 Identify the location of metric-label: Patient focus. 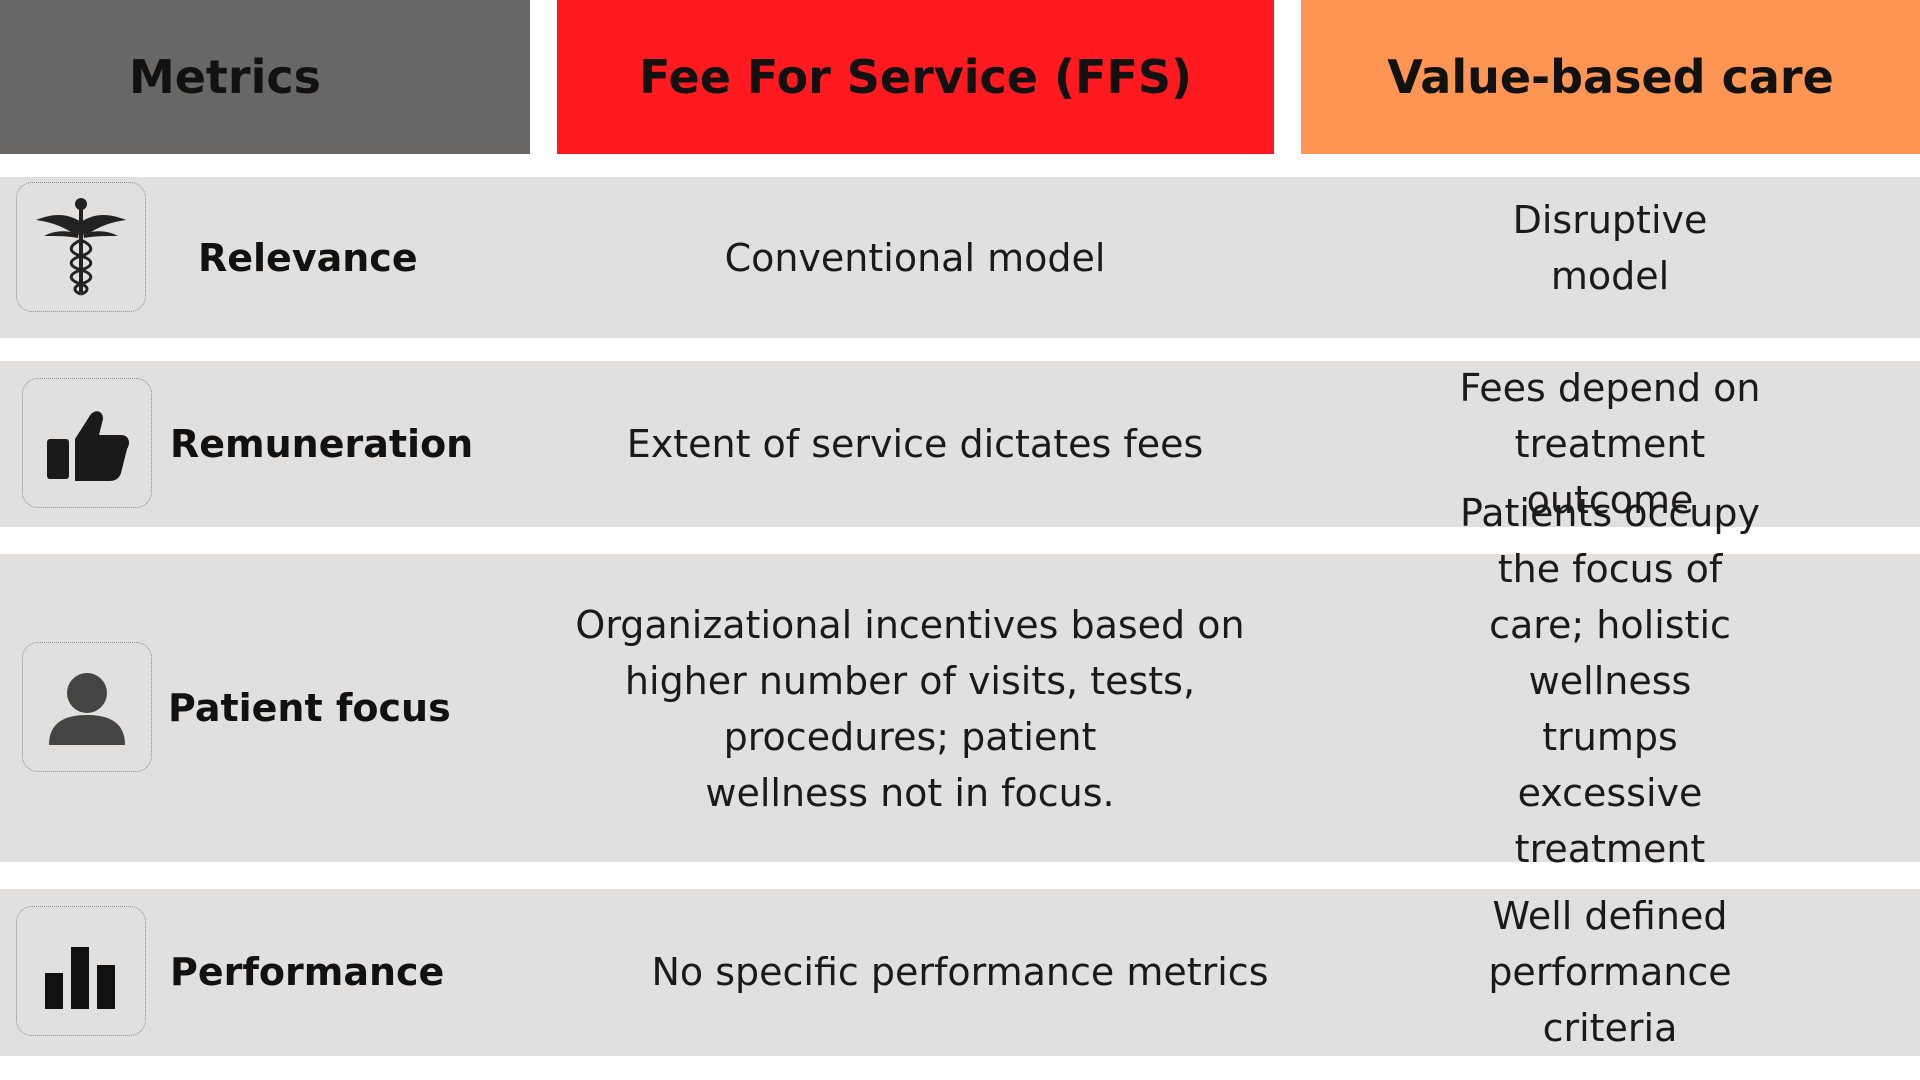
(309, 708).